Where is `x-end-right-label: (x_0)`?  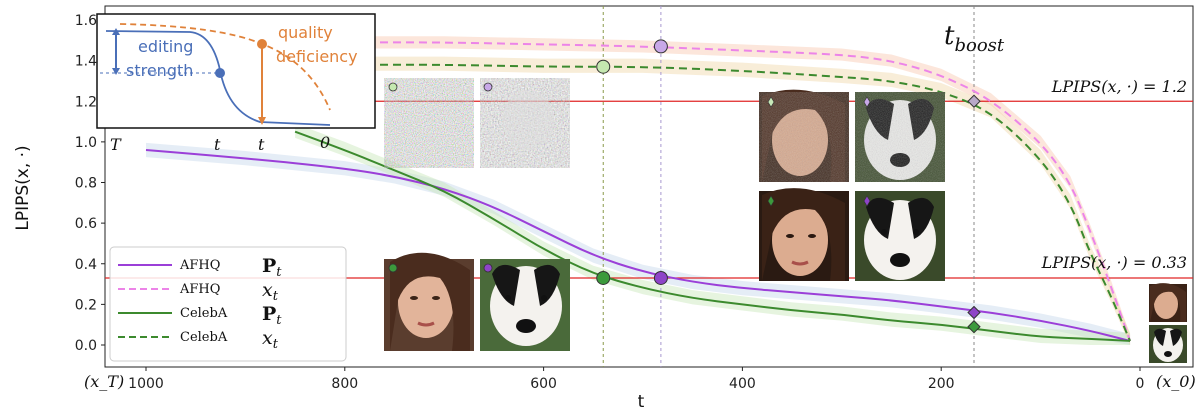 x-end-right-label: (x_0) is located at coordinates (1176, 381).